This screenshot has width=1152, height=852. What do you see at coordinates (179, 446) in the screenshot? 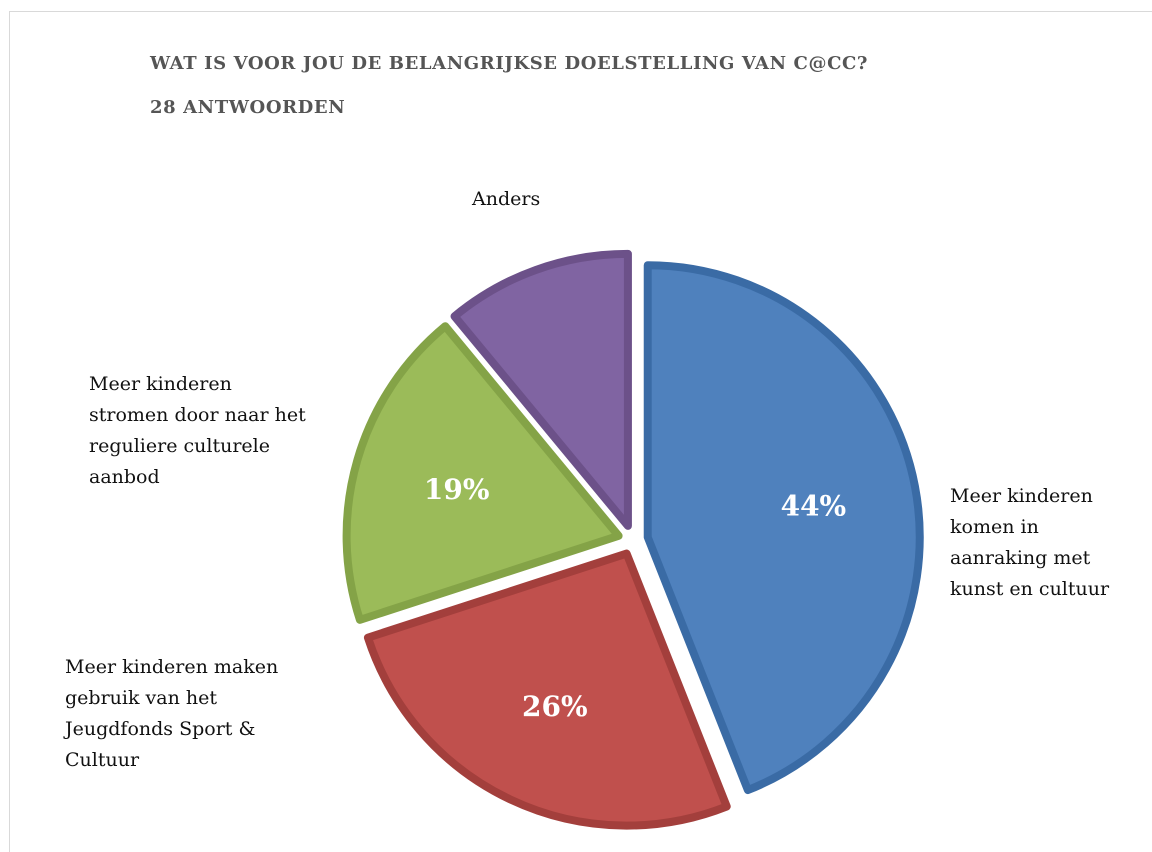
I see `label-doorstromen-line: reguliere culturele` at bounding box center [179, 446].